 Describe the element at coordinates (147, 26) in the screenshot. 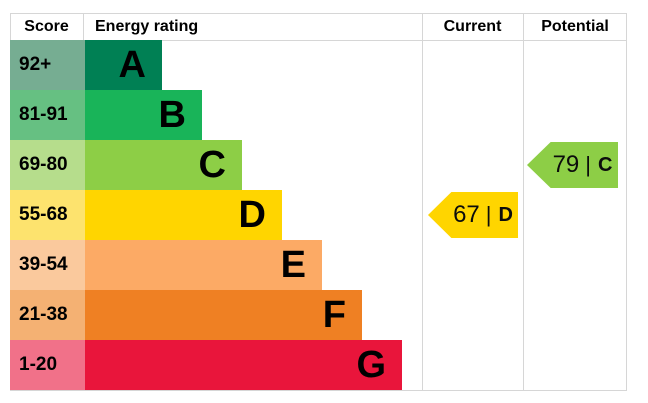

I see `energy-rating-header: Energy rating` at that location.